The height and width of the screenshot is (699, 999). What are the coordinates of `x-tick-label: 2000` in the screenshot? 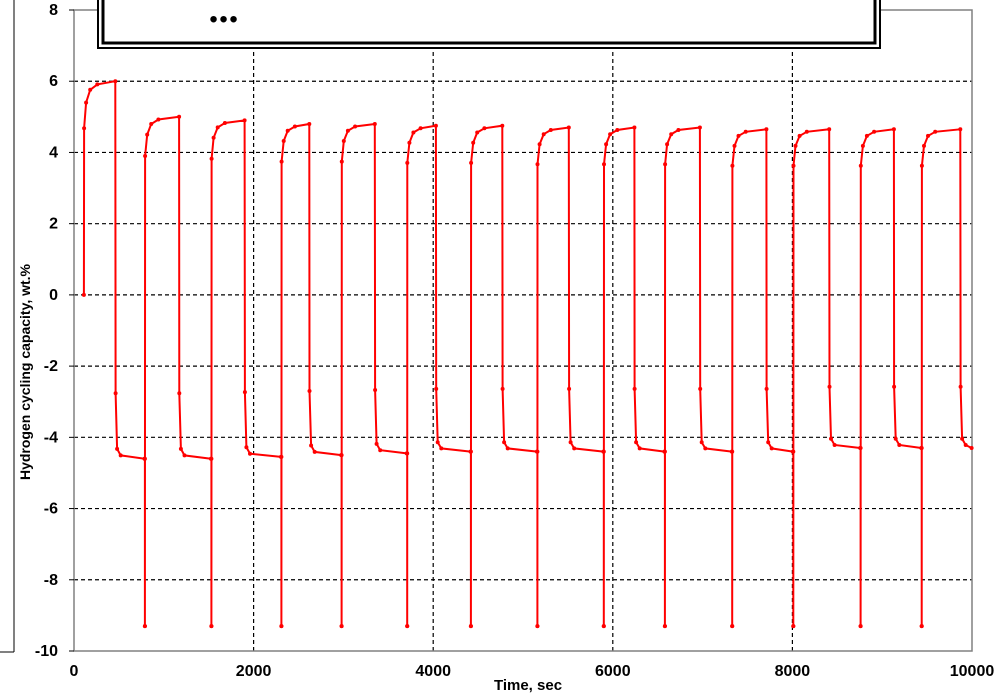 It's located at (254, 671).